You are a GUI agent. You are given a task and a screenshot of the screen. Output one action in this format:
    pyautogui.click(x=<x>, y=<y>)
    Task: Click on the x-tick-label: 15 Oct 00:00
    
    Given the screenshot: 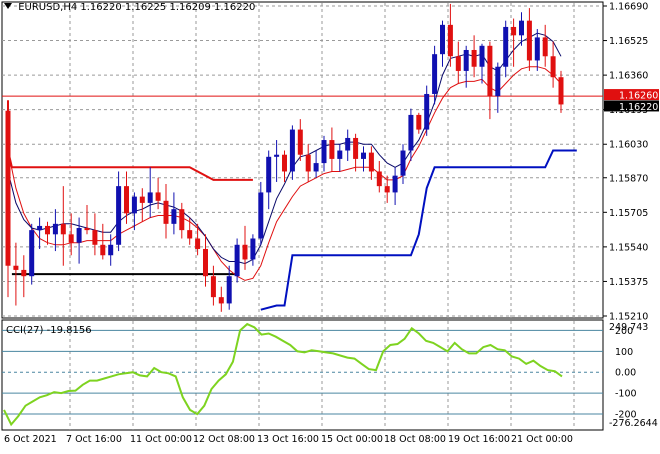 What is the action you would take?
    pyautogui.click(x=352, y=439)
    